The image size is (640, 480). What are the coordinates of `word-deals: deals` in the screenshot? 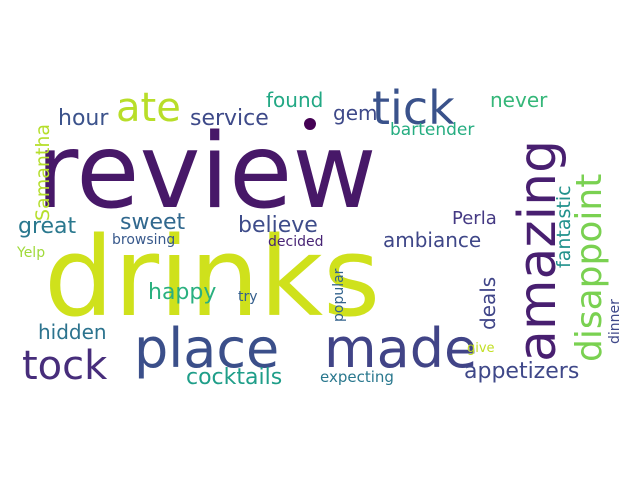 It's located at (488, 303).